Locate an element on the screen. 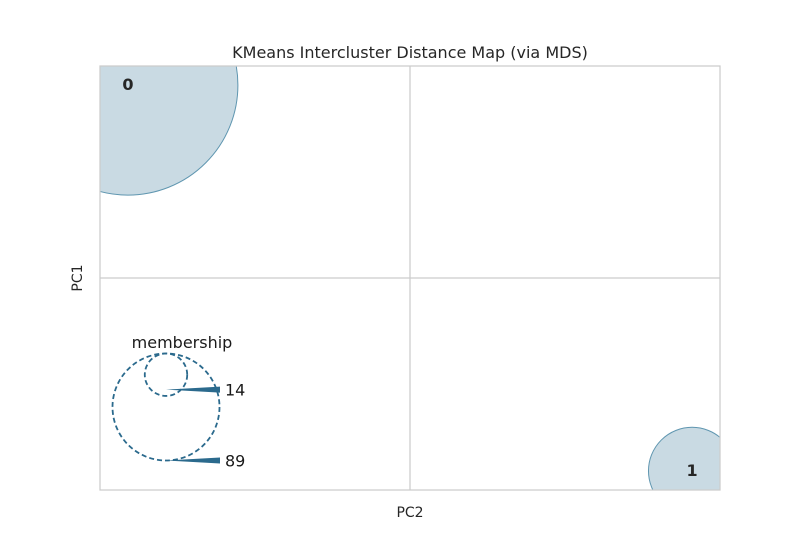 This screenshot has height=550, width=800. legend-title: membership is located at coordinates (182, 342).